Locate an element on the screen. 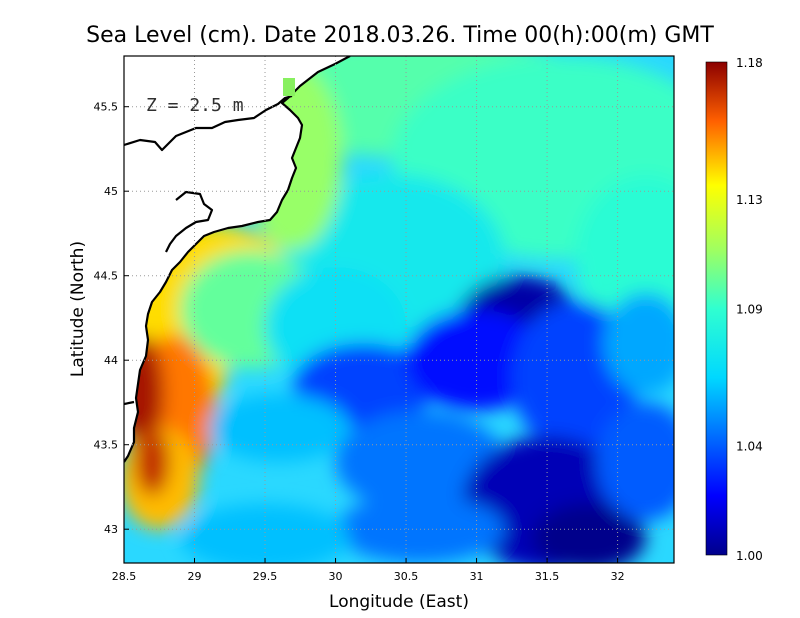 The image size is (800, 618). x-tick-label: 32 is located at coordinates (618, 576).